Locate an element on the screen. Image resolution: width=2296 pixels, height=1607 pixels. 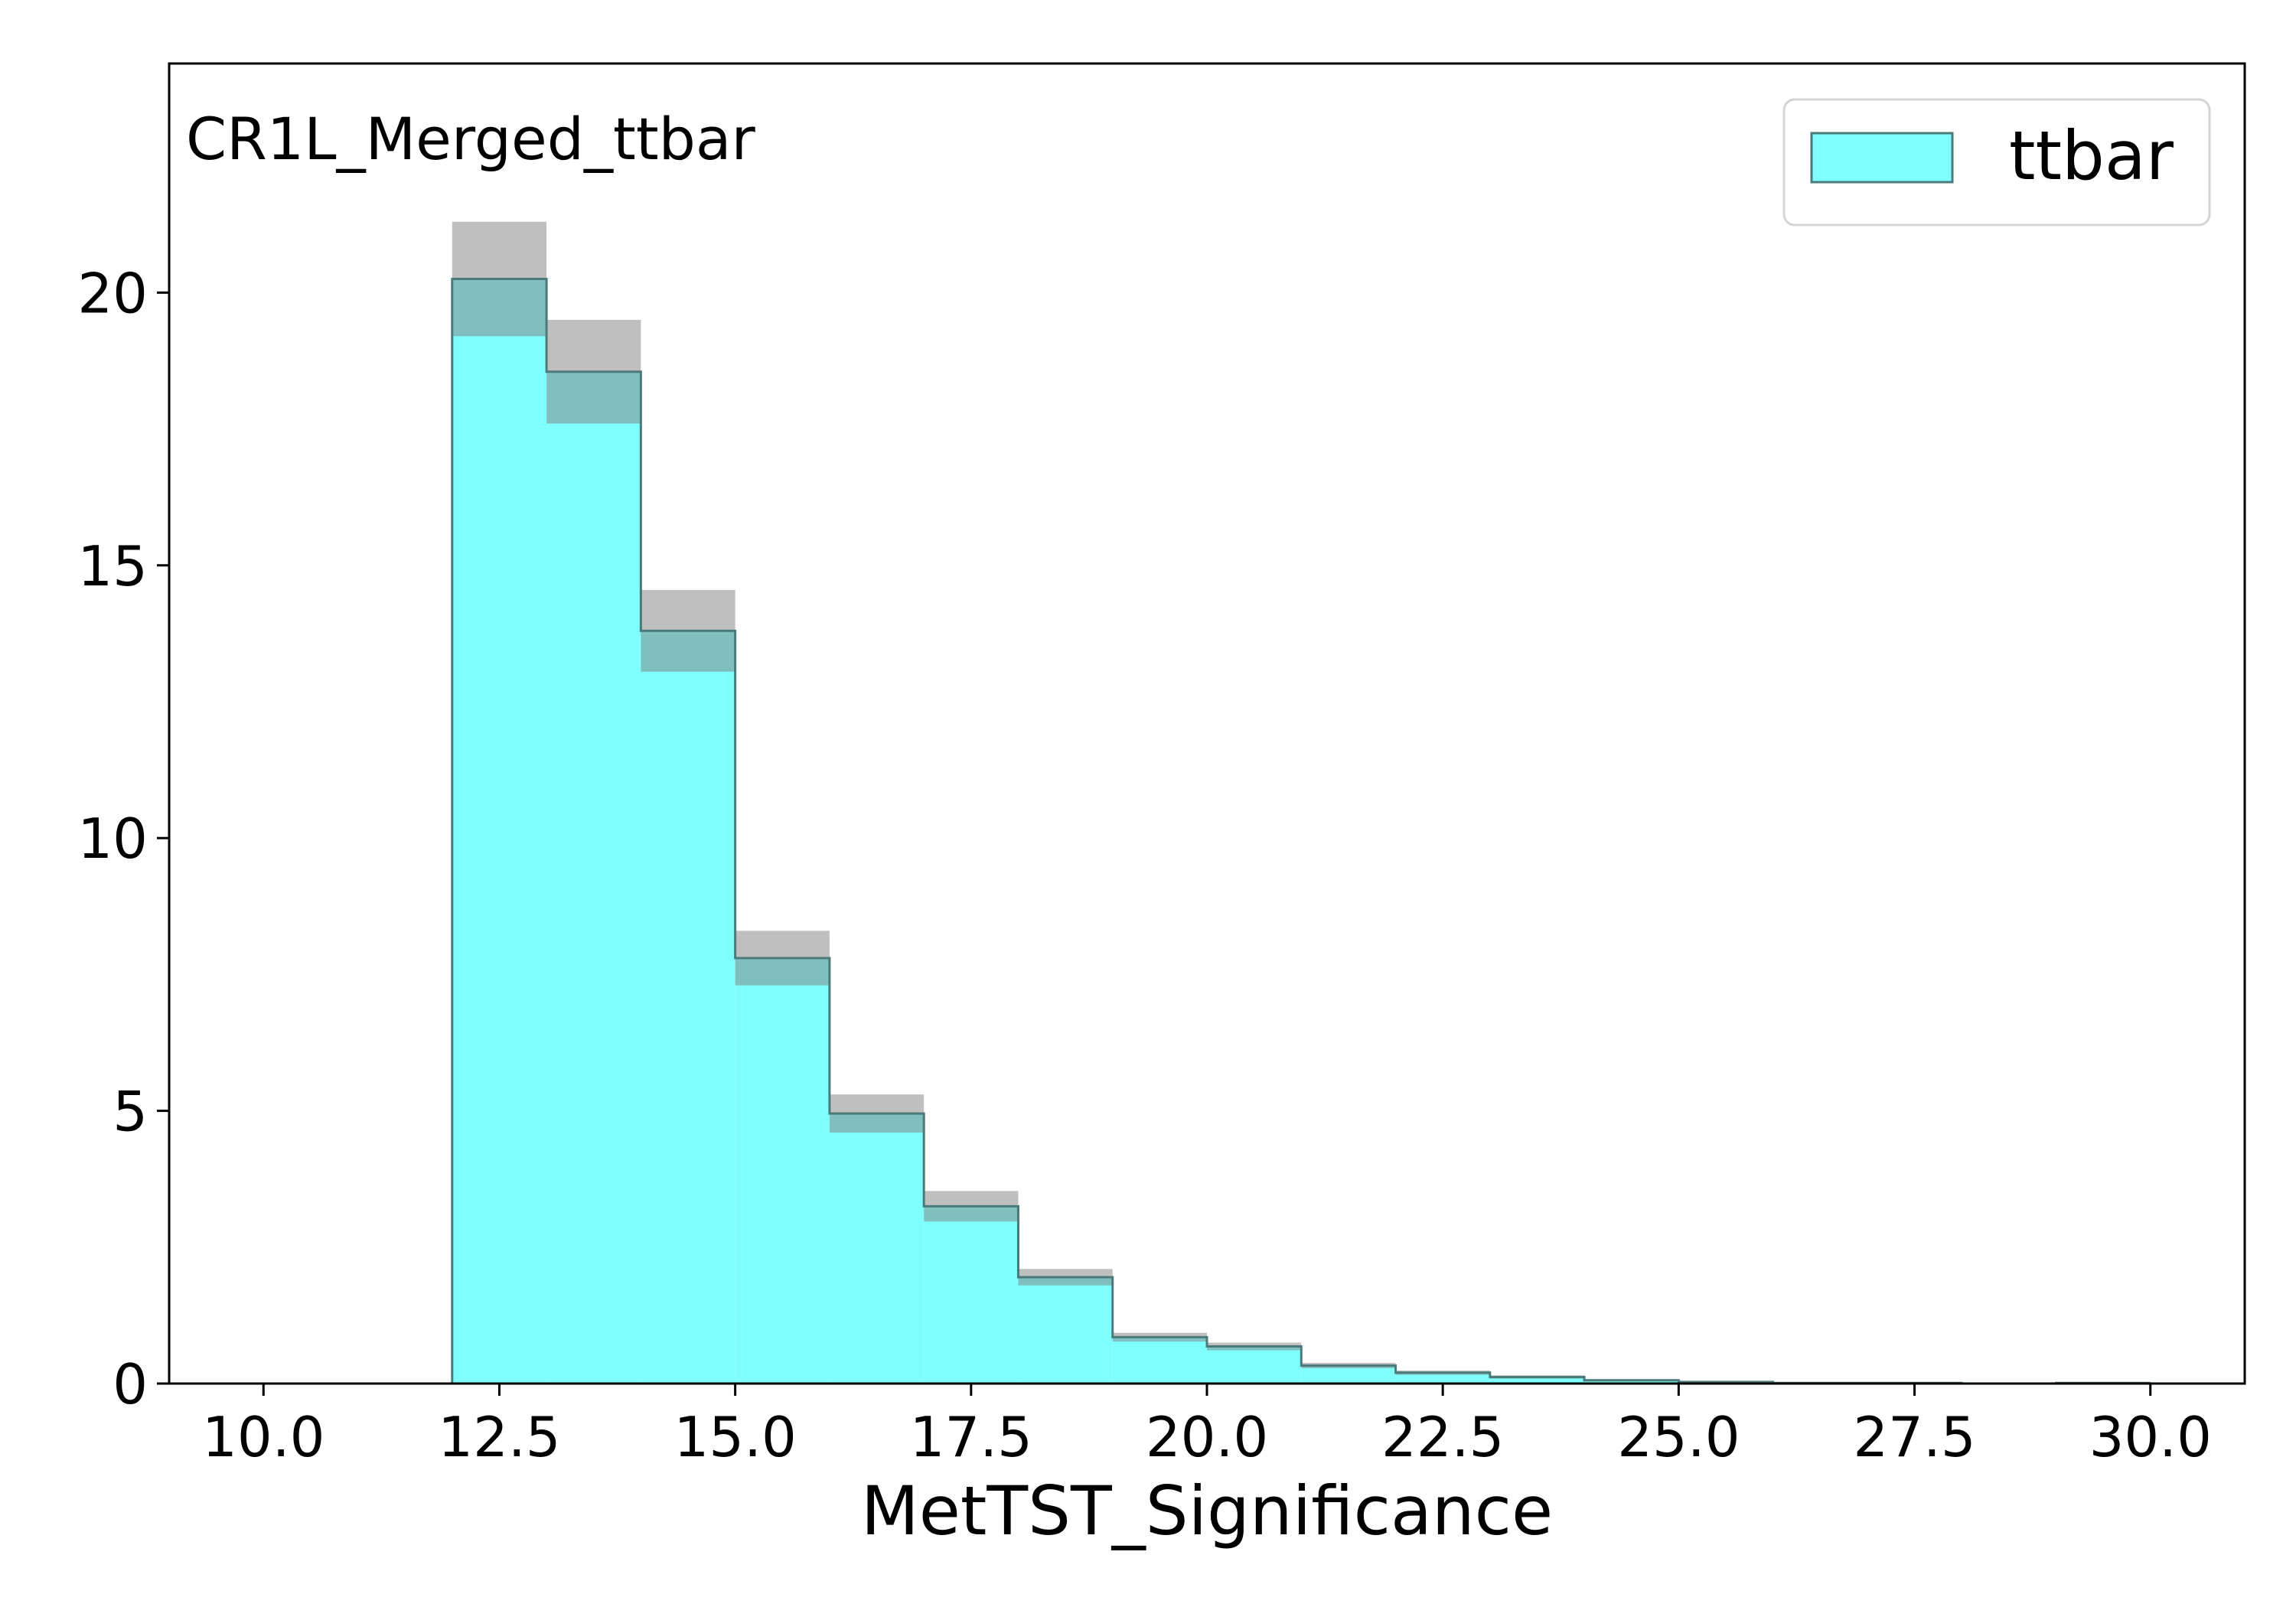
y-axis-ticks: 0 5 10 15 20 is located at coordinates (123, 838).